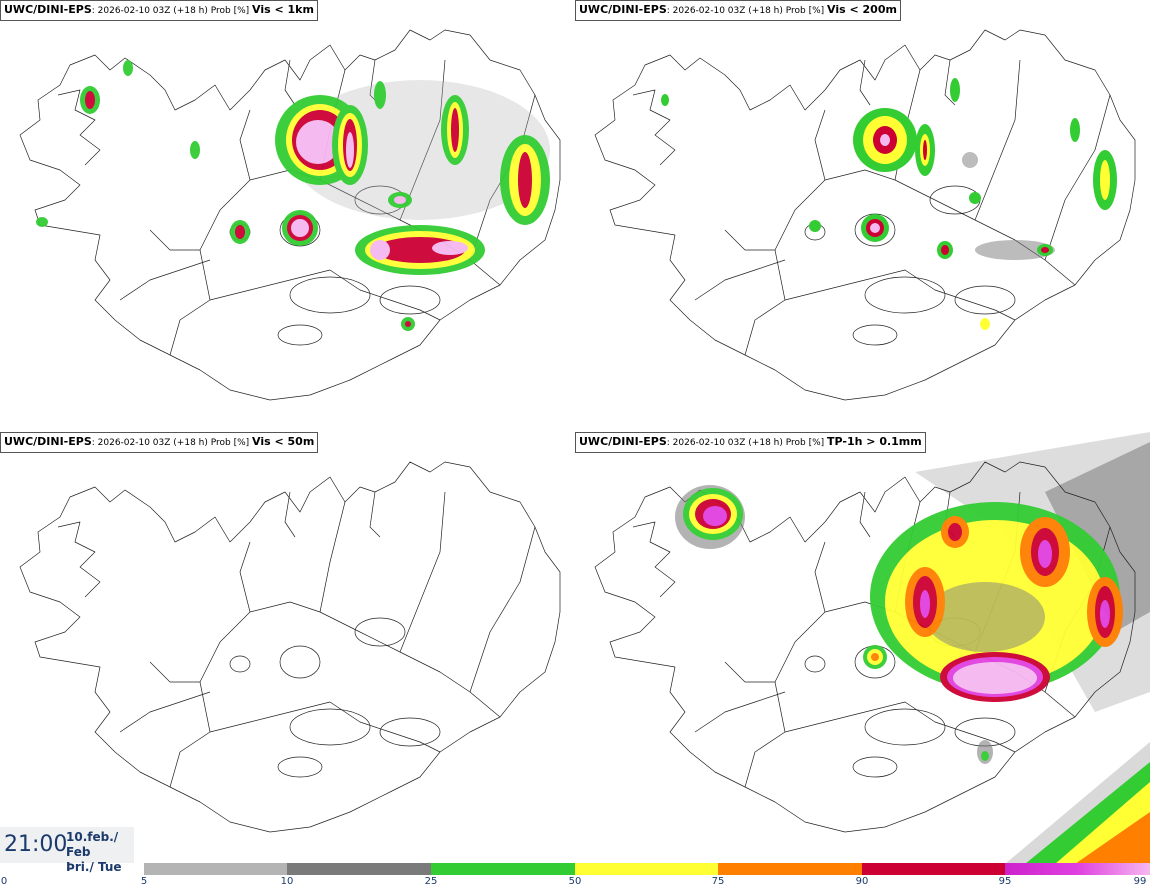 Image resolution: width=1150 pixels, height=891 pixels. What do you see at coordinates (1140, 881) in the screenshot?
I see `tick-label: 99` at bounding box center [1140, 881].